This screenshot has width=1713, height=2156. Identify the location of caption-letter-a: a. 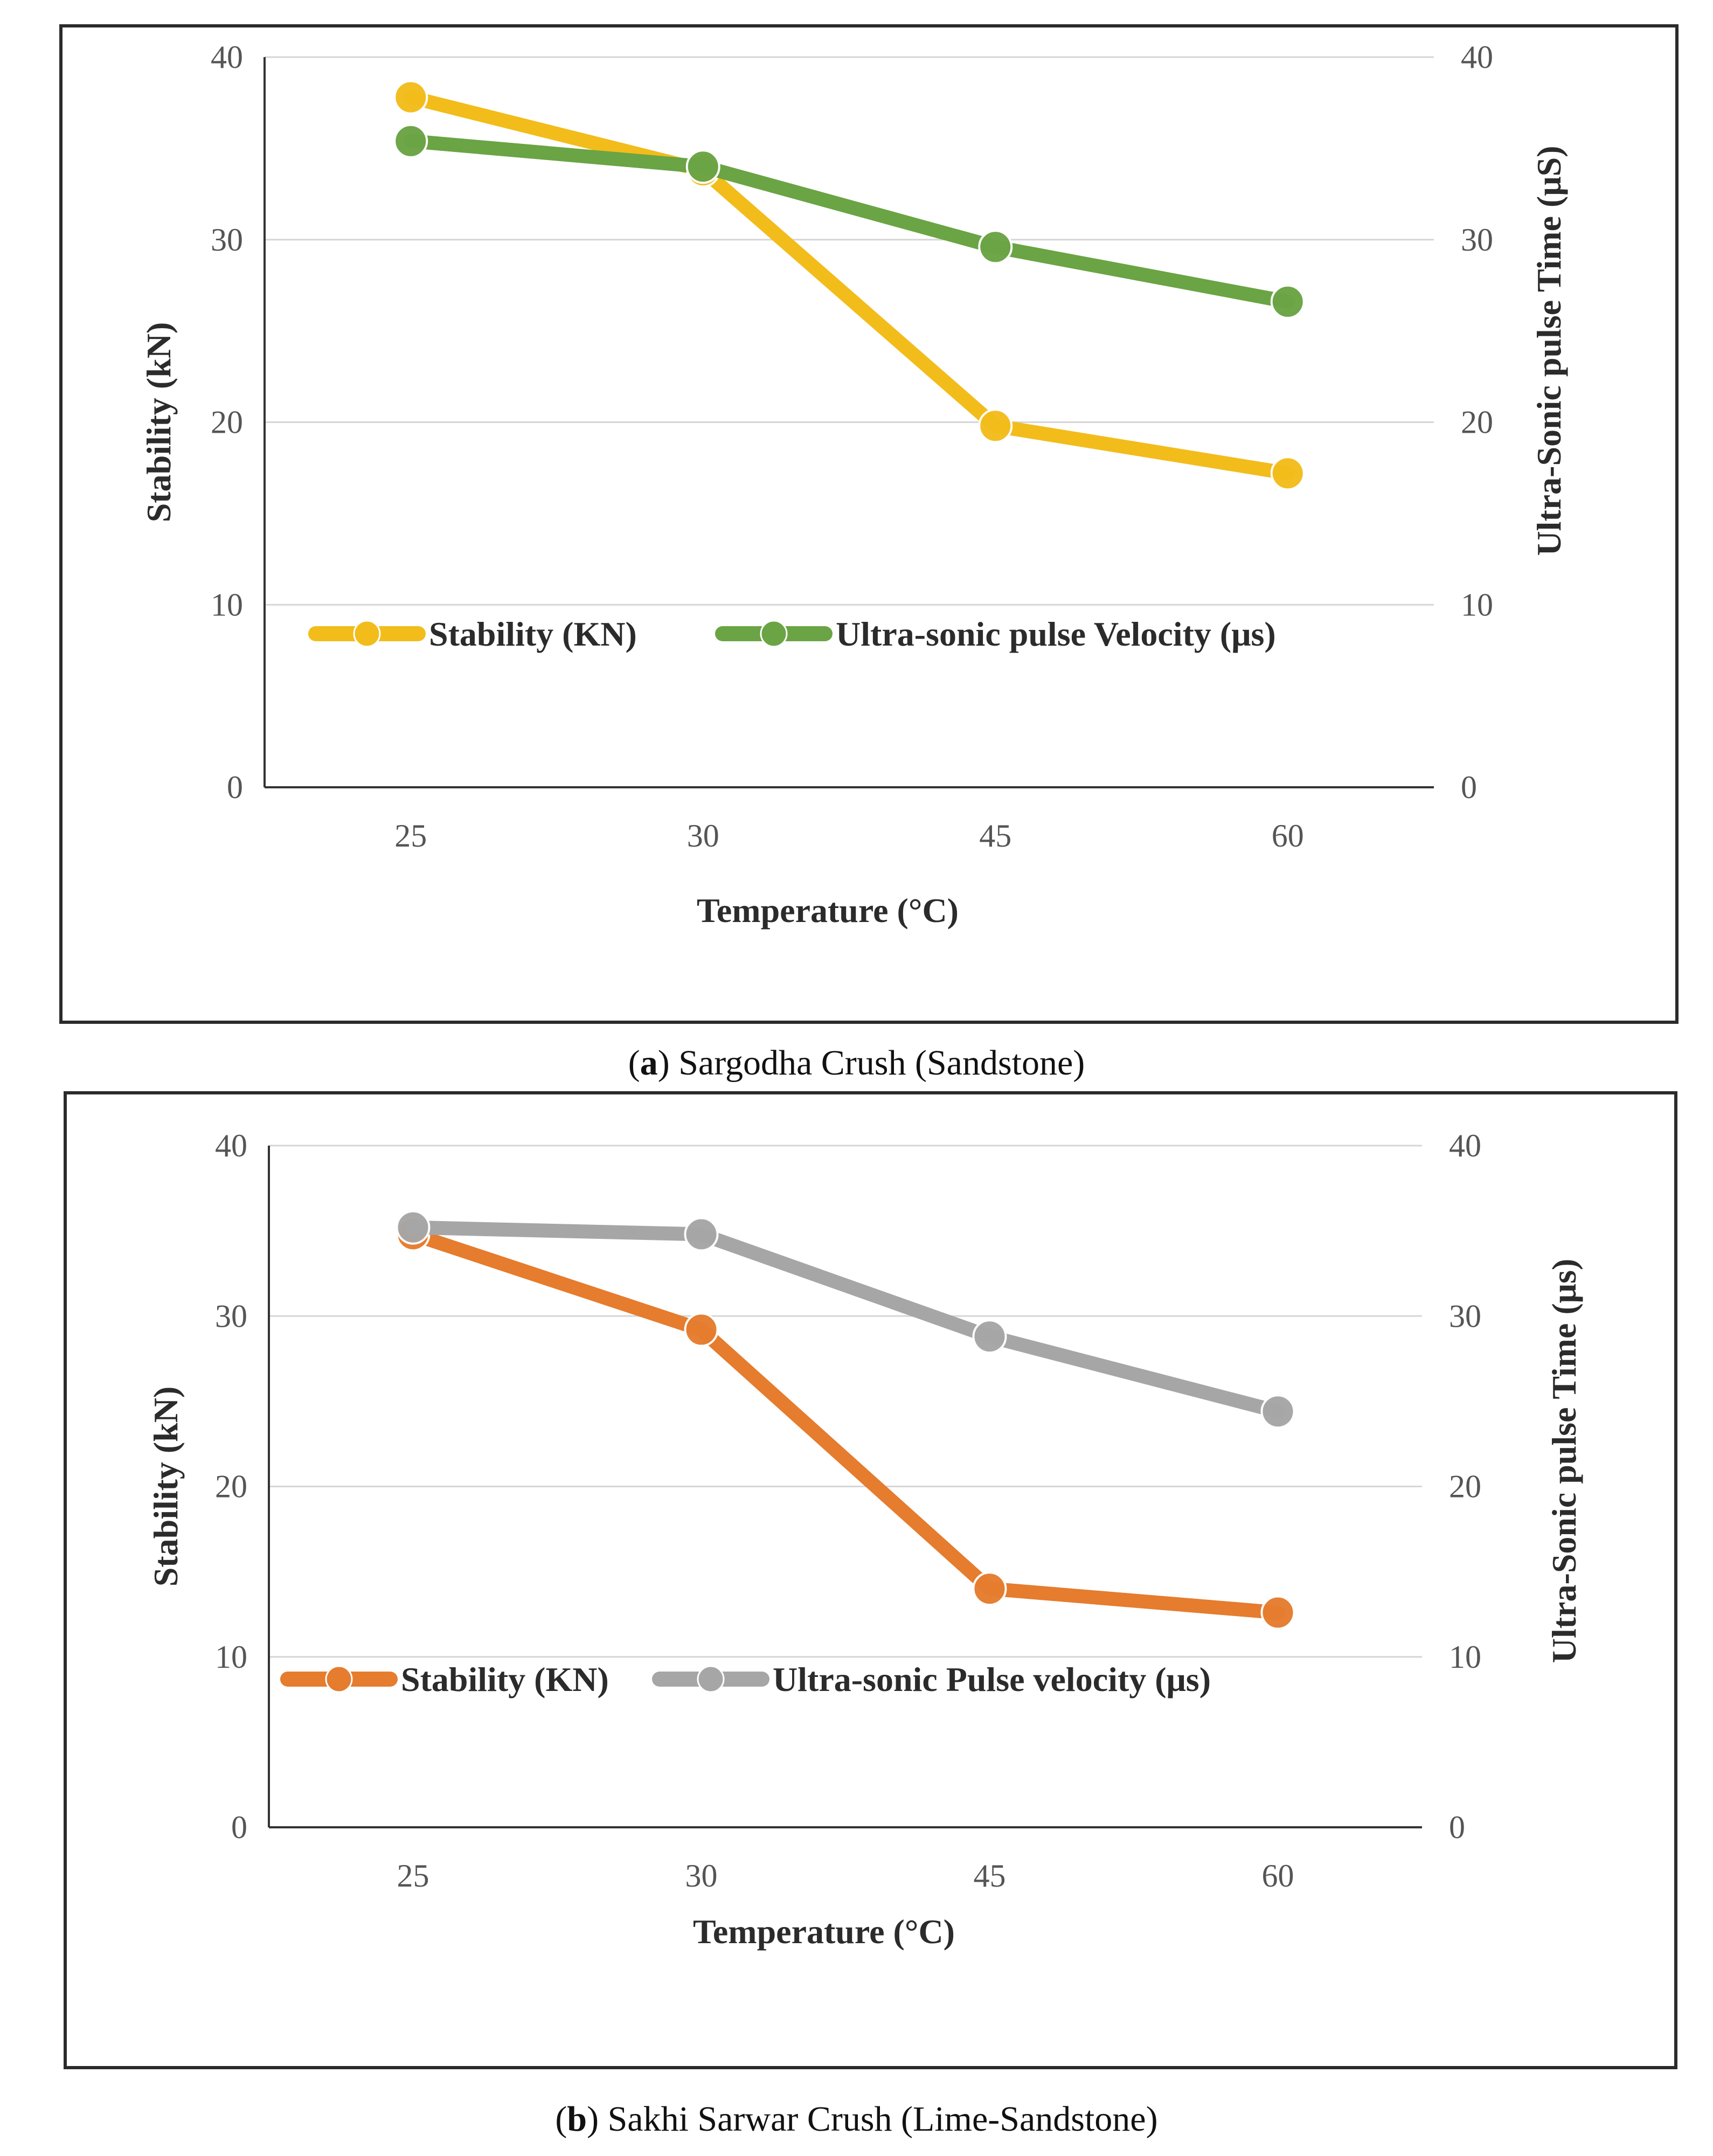
(649, 1063).